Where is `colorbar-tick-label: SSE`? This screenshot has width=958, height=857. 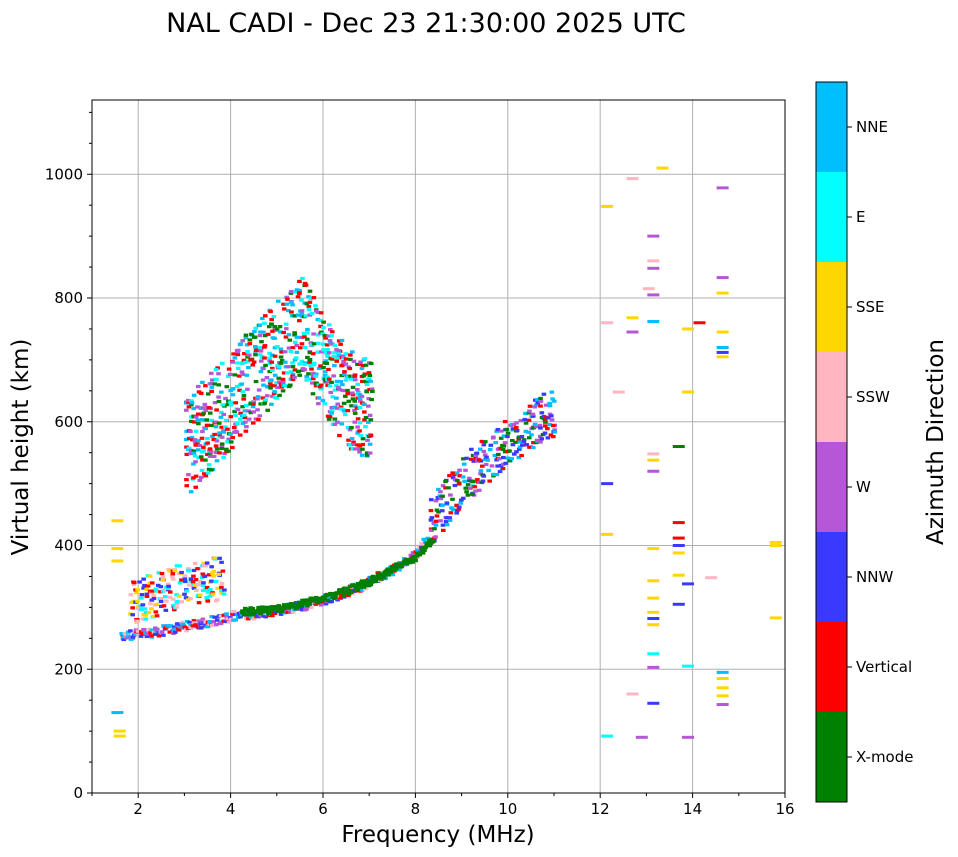 colorbar-tick-label: SSE is located at coordinates (870, 307).